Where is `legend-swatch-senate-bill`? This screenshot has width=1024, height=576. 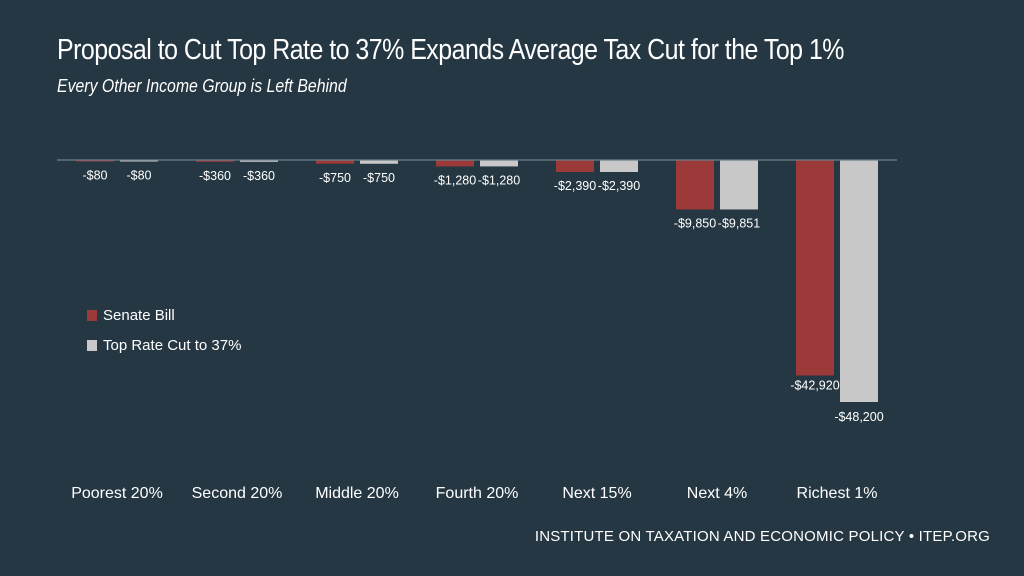
legend-swatch-senate-bill is located at coordinates (92, 315).